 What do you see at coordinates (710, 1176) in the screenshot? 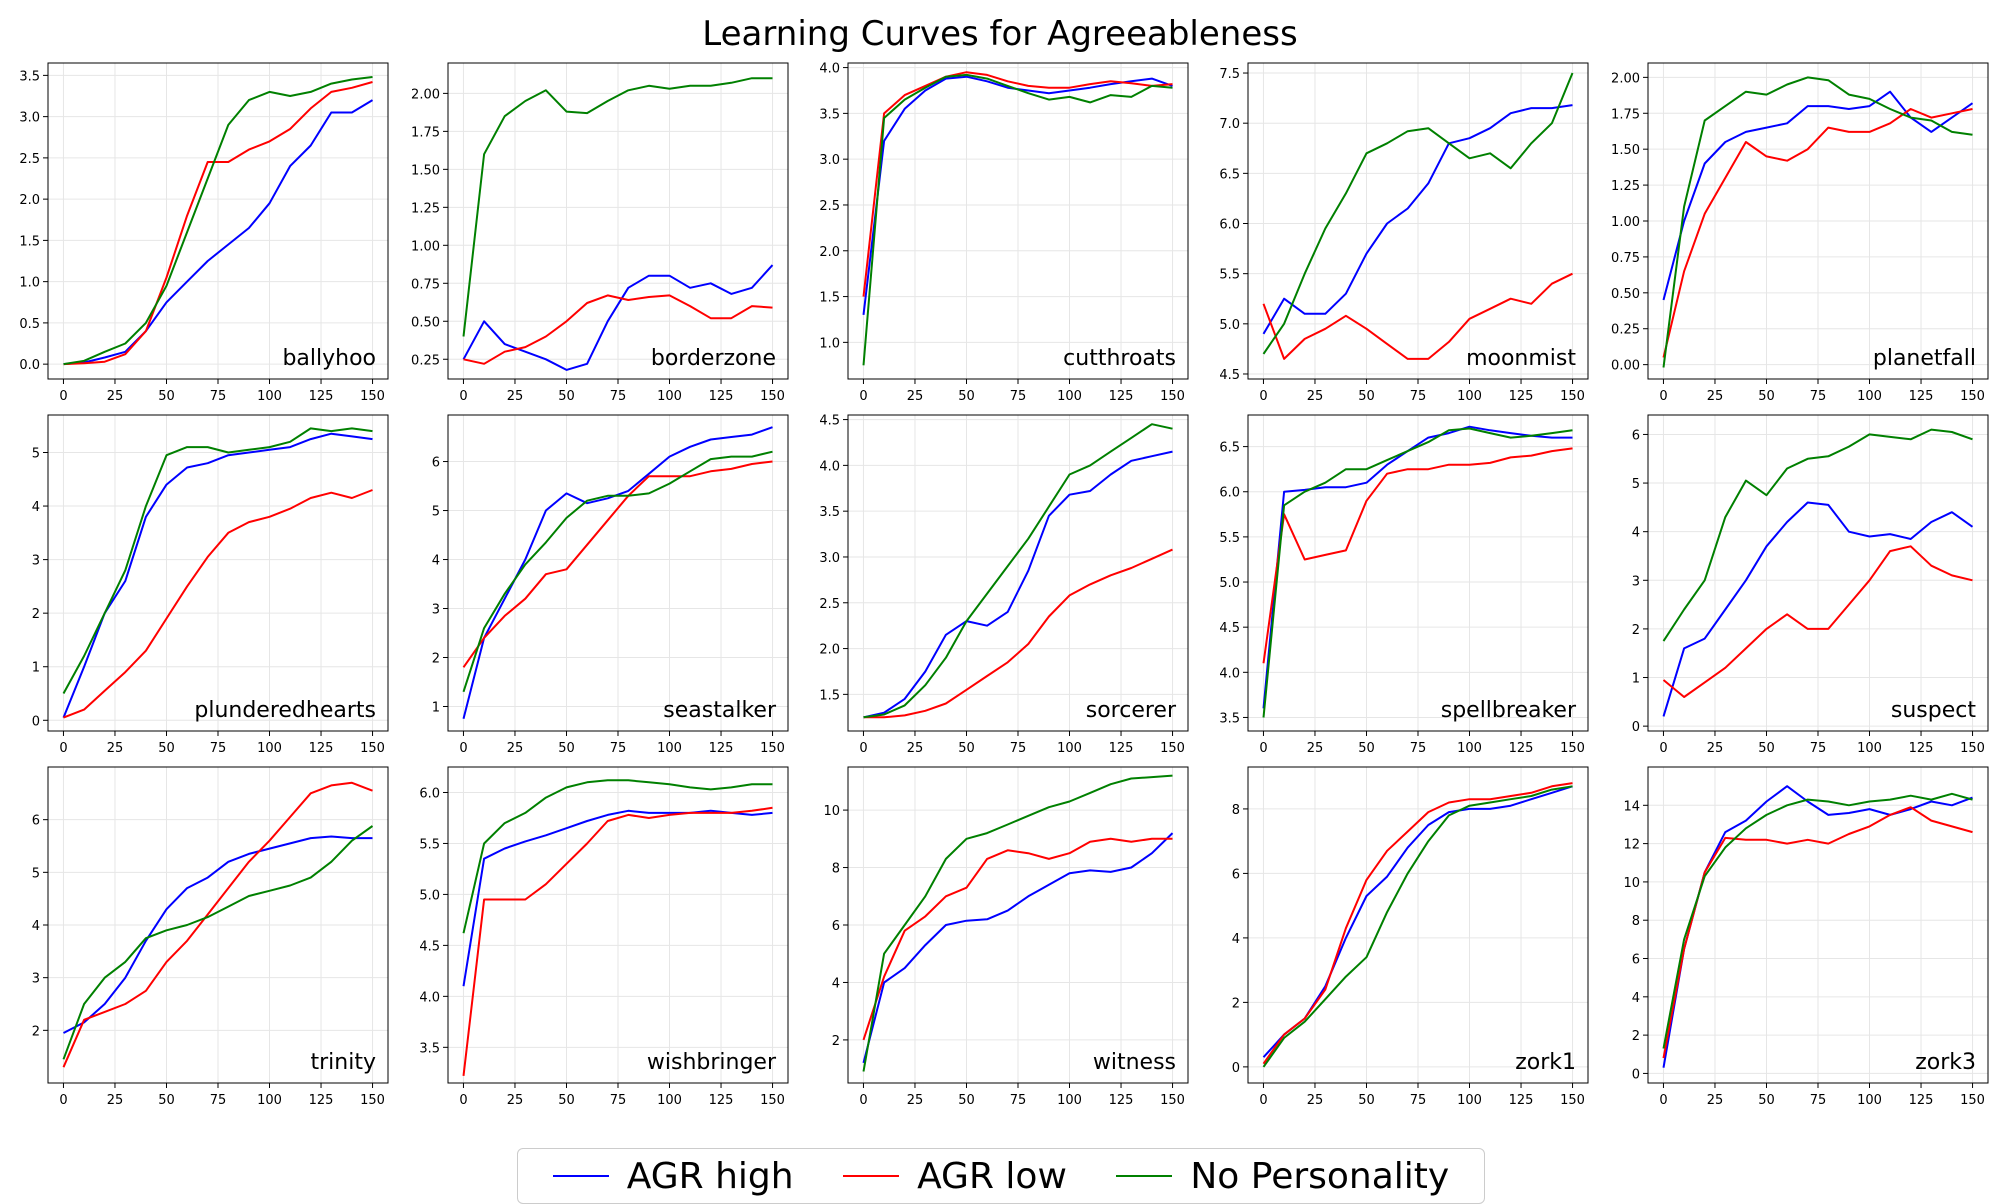
I see `legend-label-agr-high: AGR high` at bounding box center [710, 1176].